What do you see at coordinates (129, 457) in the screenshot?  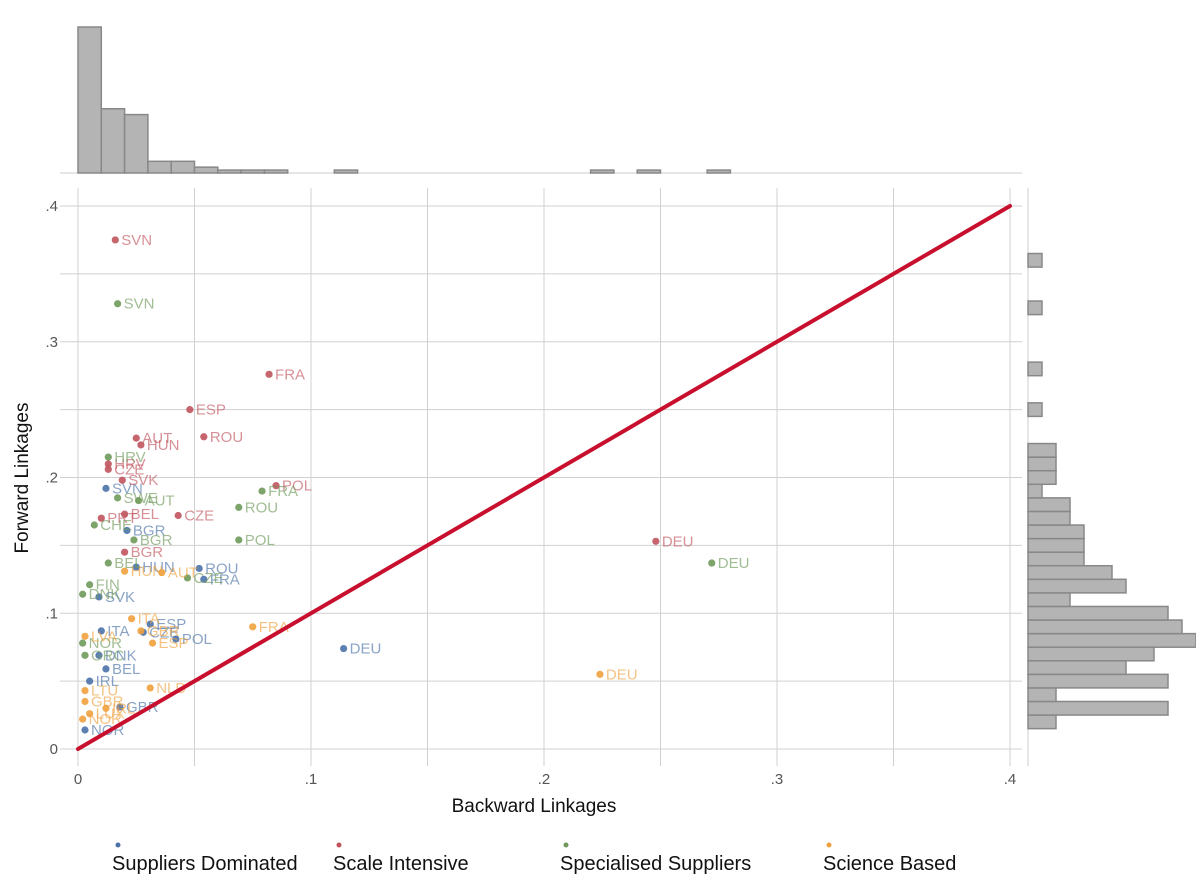 I see `data-point-label: HRV` at bounding box center [129, 457].